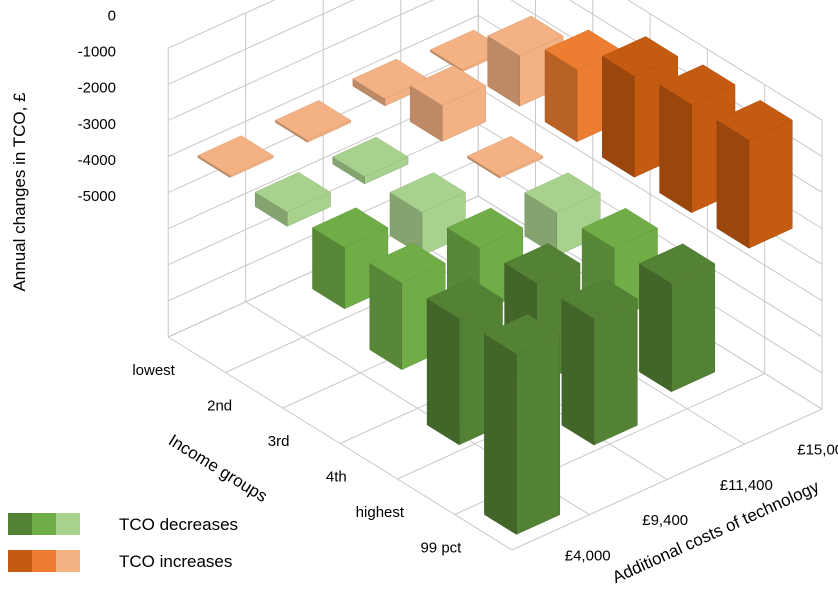 The image size is (838, 592). Describe the element at coordinates (97, 160) in the screenshot. I see `z-tick-label: -4000` at that location.